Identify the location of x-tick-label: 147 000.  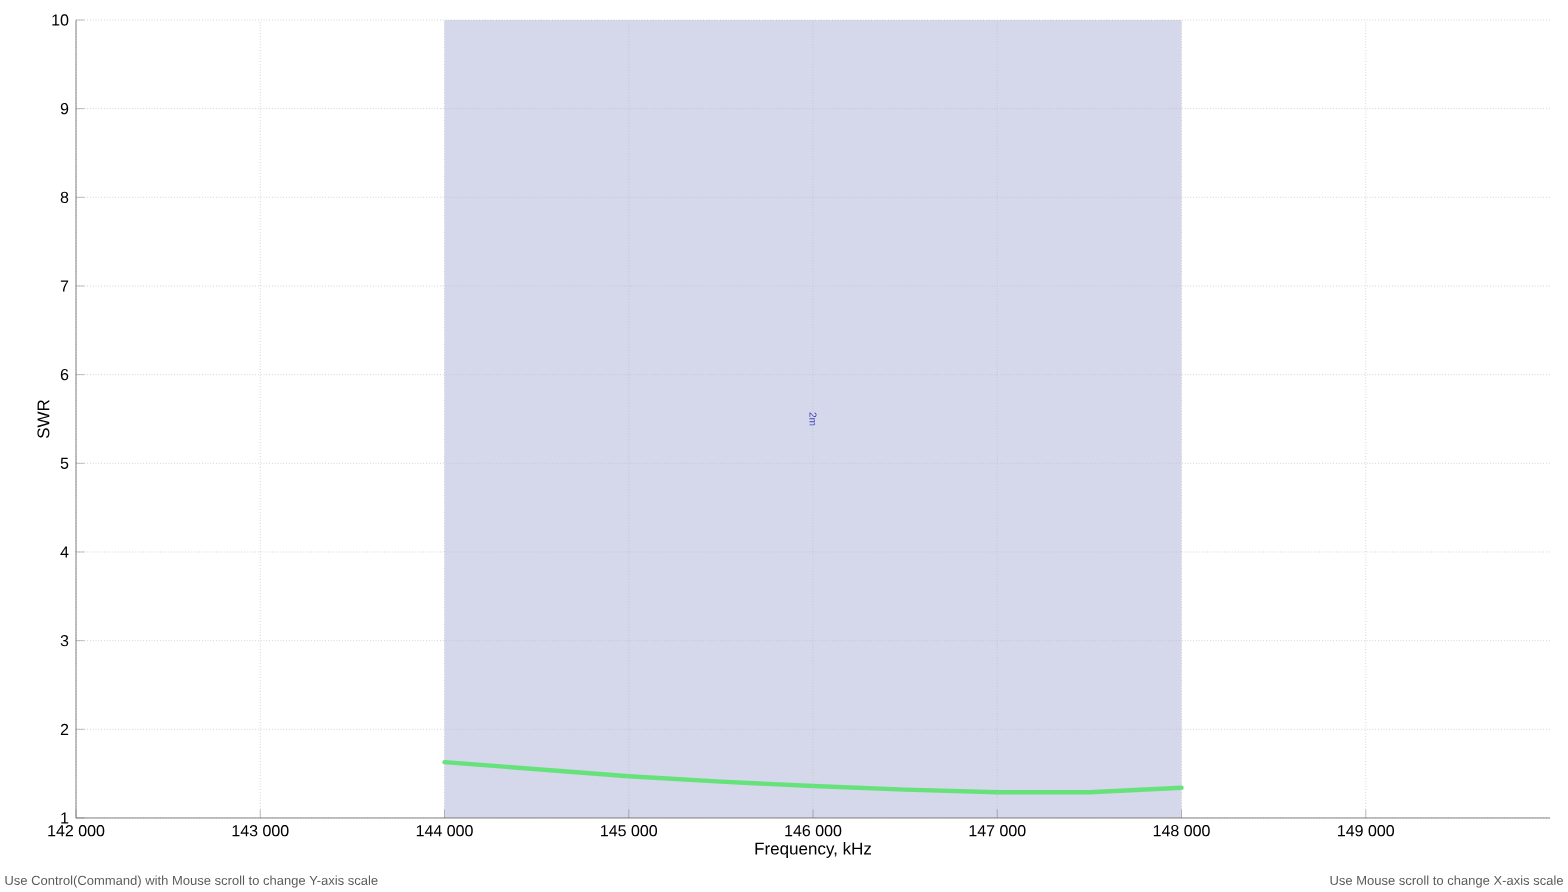
(997, 831).